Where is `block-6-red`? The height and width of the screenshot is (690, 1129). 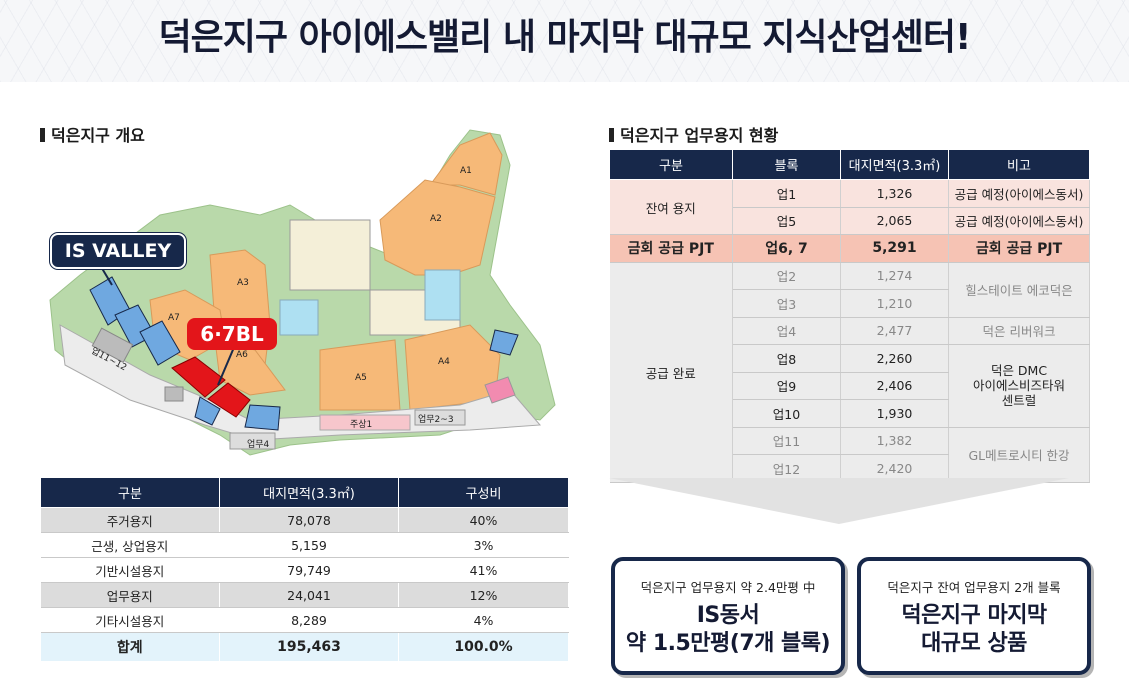 block-6-red is located at coordinates (198, 377).